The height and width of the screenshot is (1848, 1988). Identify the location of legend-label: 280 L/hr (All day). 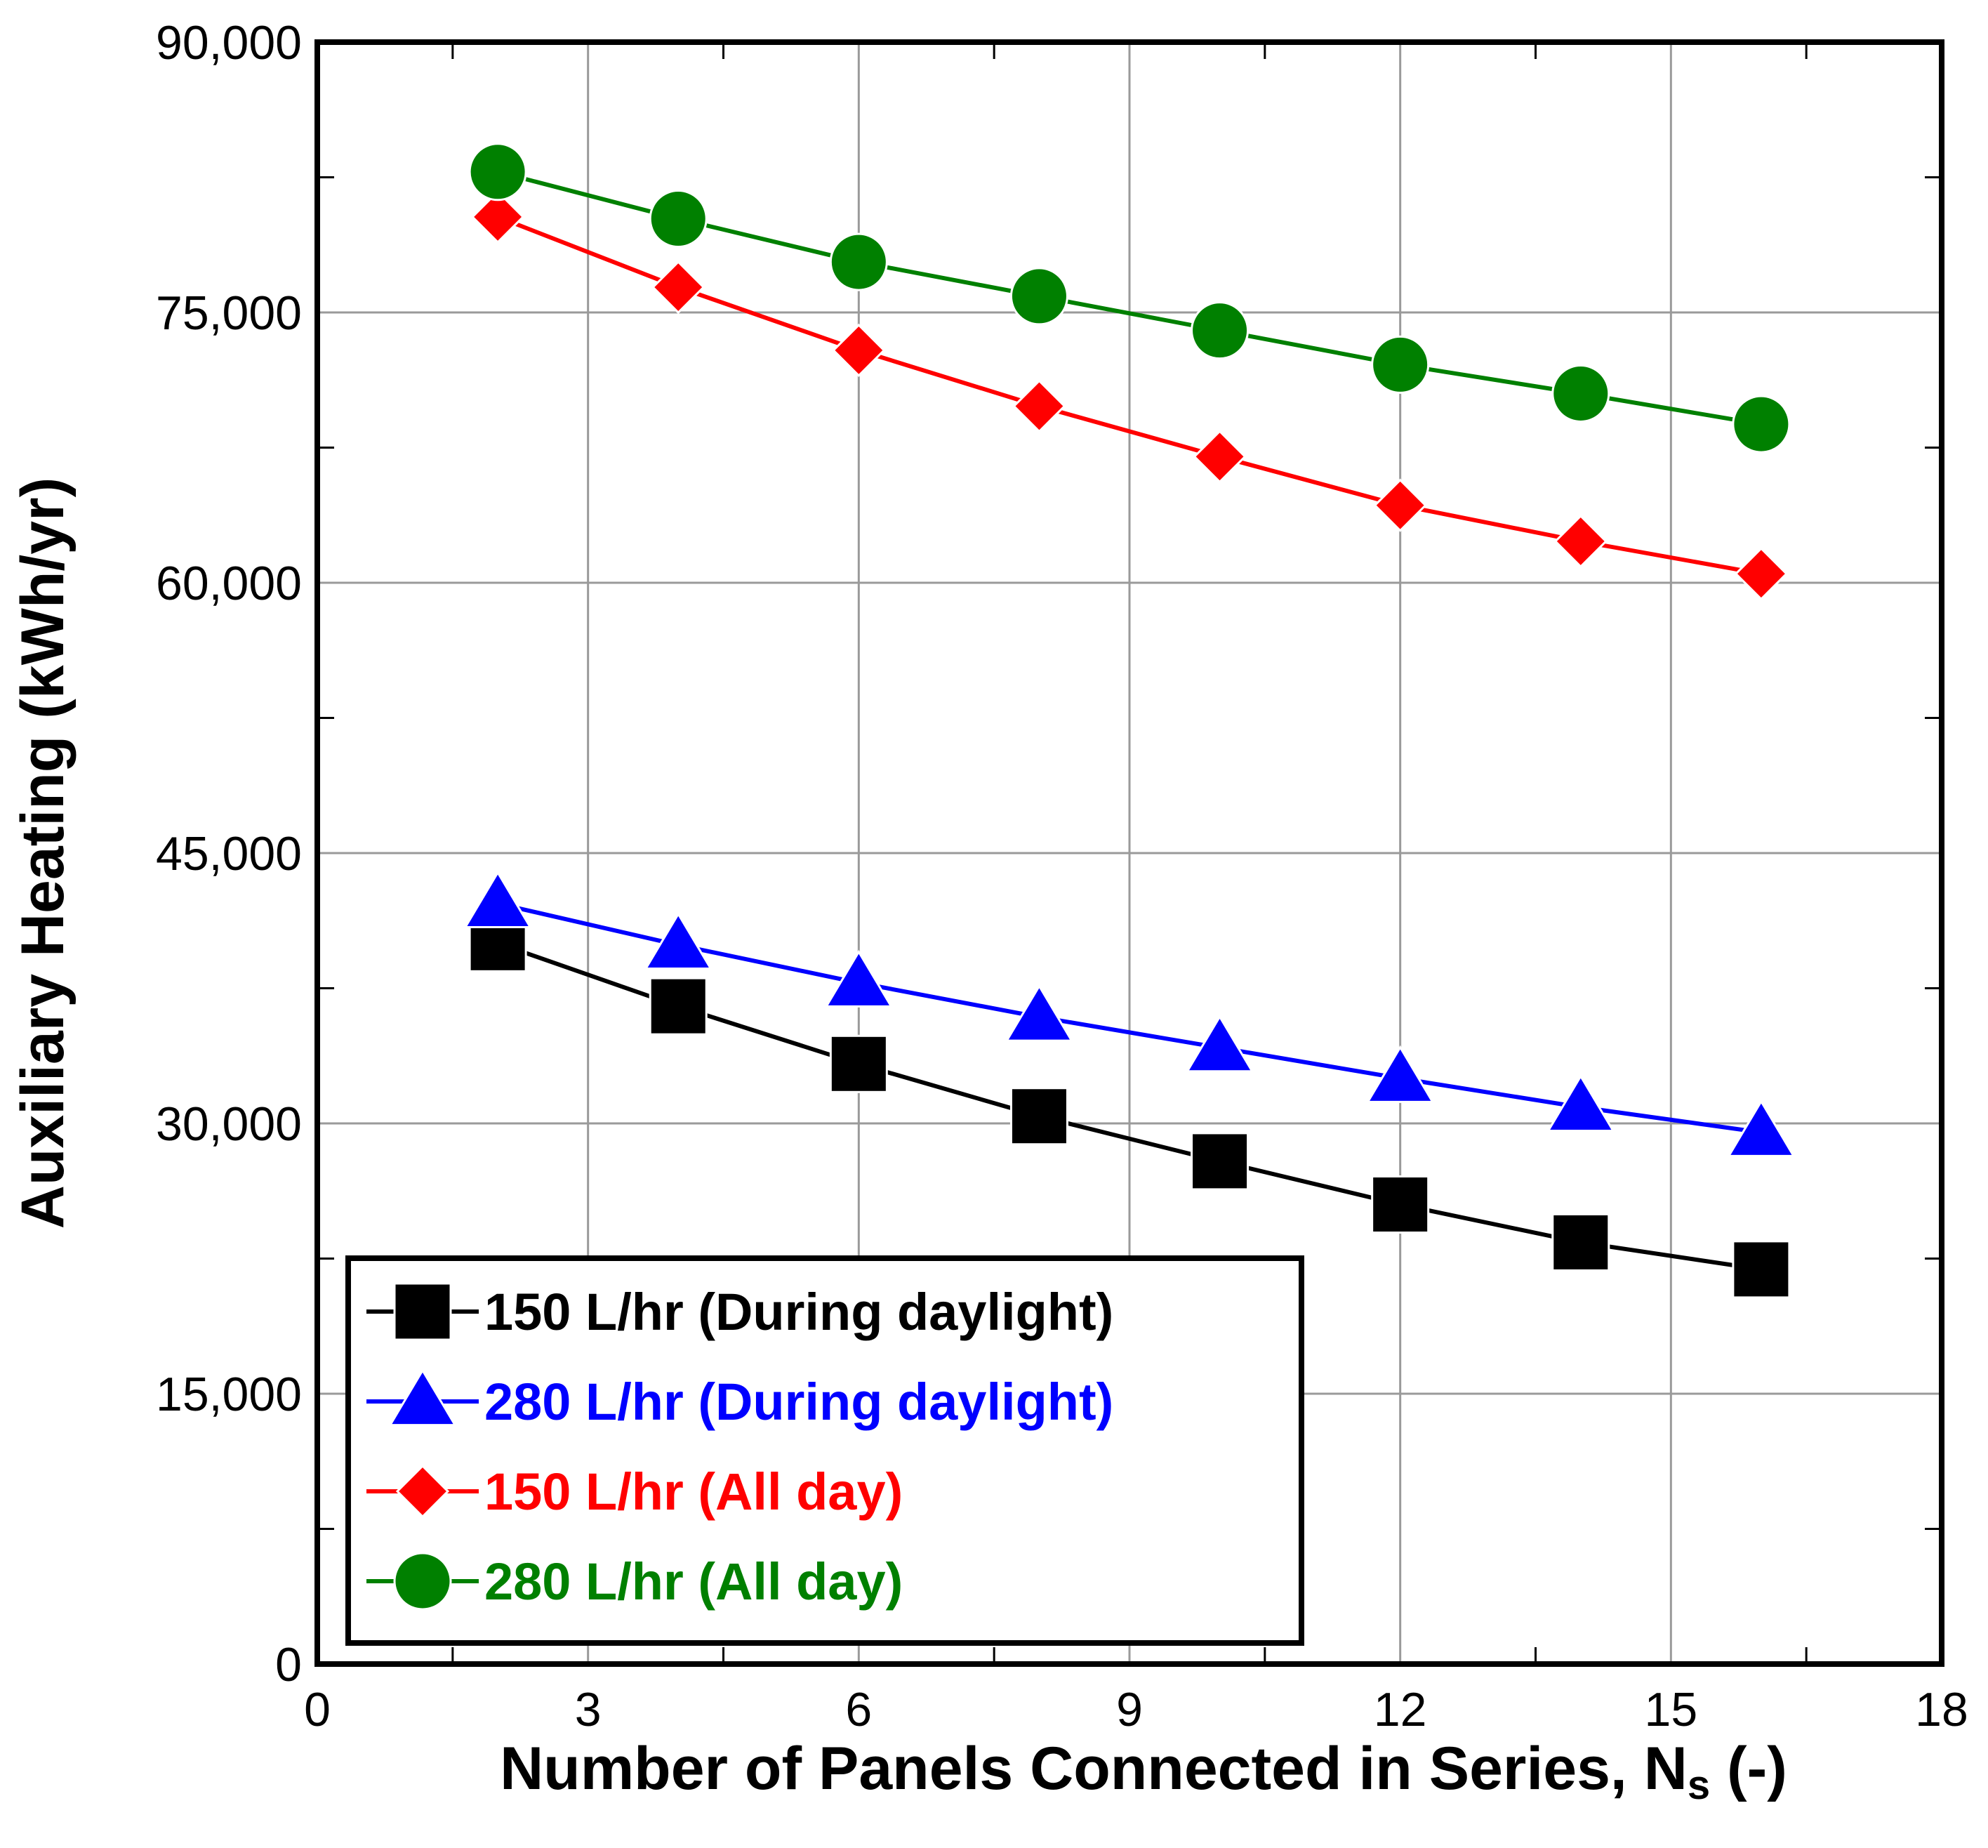
(693, 1581).